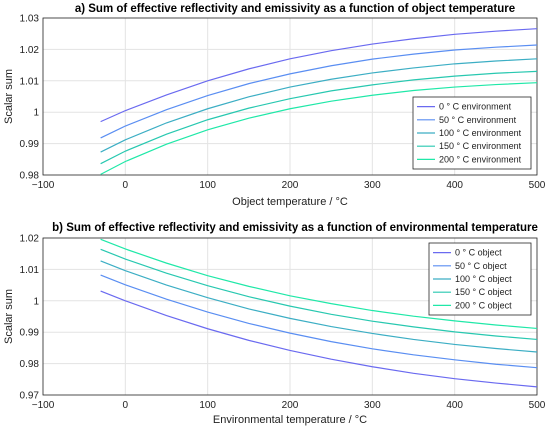  What do you see at coordinates (372, 405) in the screenshot?
I see `x-tick-label-b: 300` at bounding box center [372, 405].